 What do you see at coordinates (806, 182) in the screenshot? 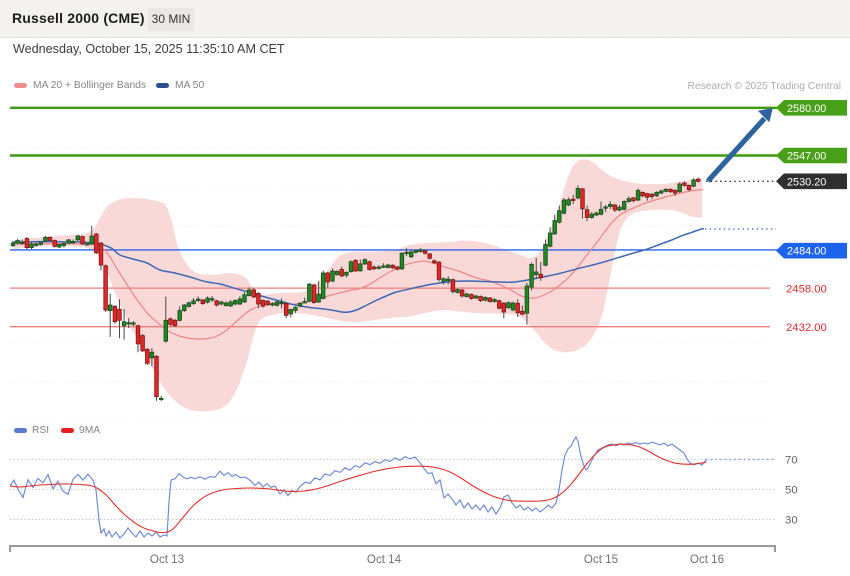
I see `svg-text: 2530.20` at bounding box center [806, 182].